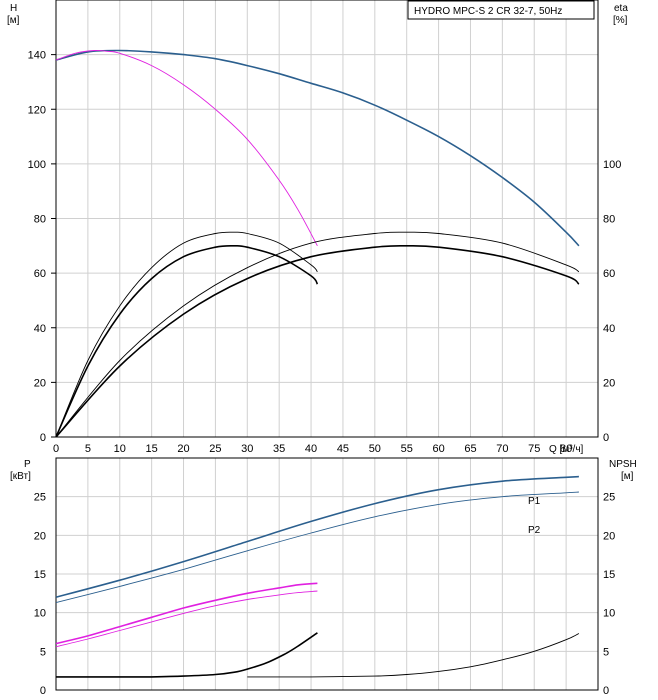  What do you see at coordinates (43, 691) in the screenshot?
I see `bottom-left-tick-label: 0` at bounding box center [43, 691].